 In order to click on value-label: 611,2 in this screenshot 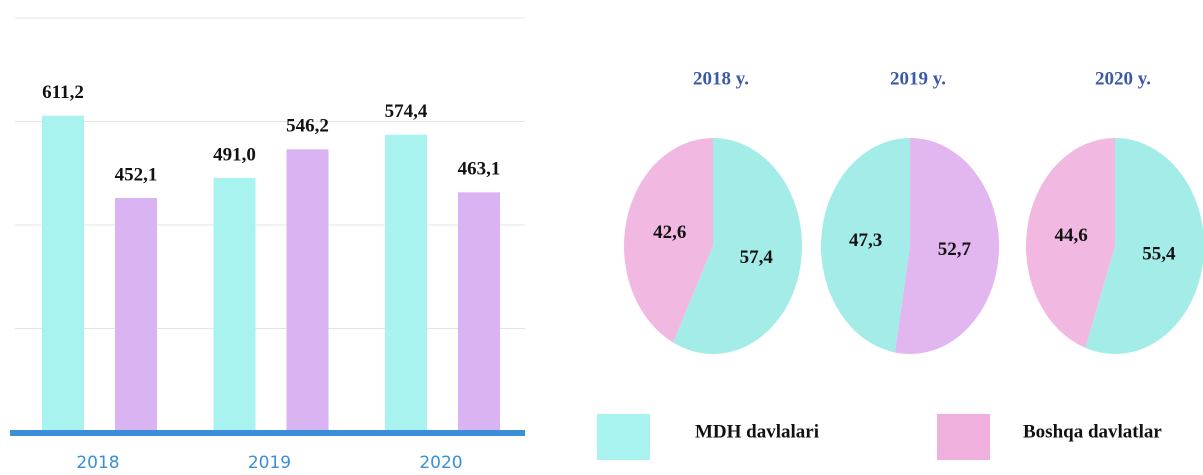, I will do `click(63, 92)`.